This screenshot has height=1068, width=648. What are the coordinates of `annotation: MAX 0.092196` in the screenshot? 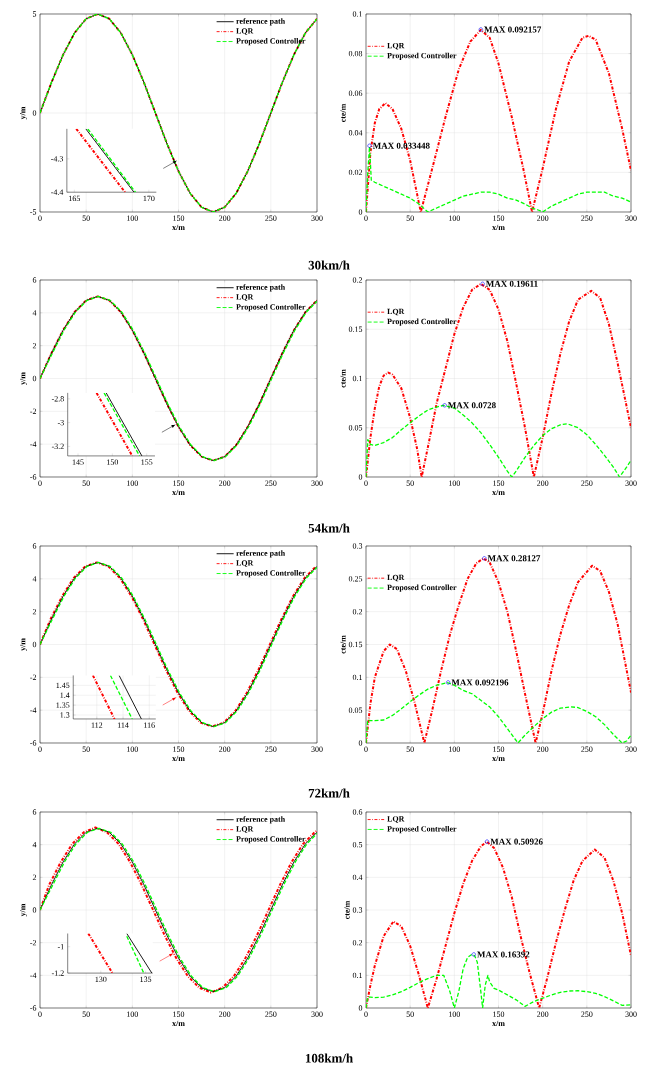 It's located at (480, 682).